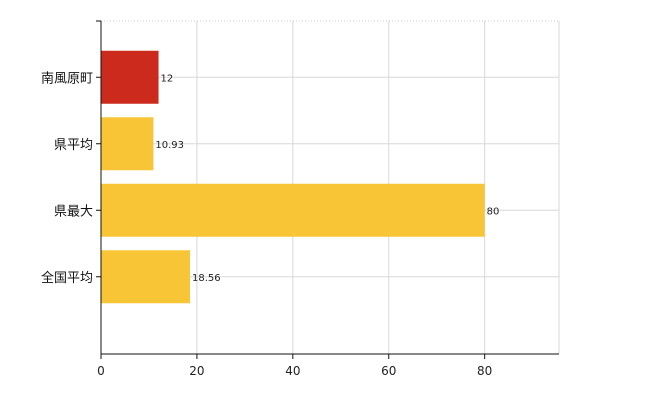  I want to click on x-tick-label: 80, so click(484, 371).